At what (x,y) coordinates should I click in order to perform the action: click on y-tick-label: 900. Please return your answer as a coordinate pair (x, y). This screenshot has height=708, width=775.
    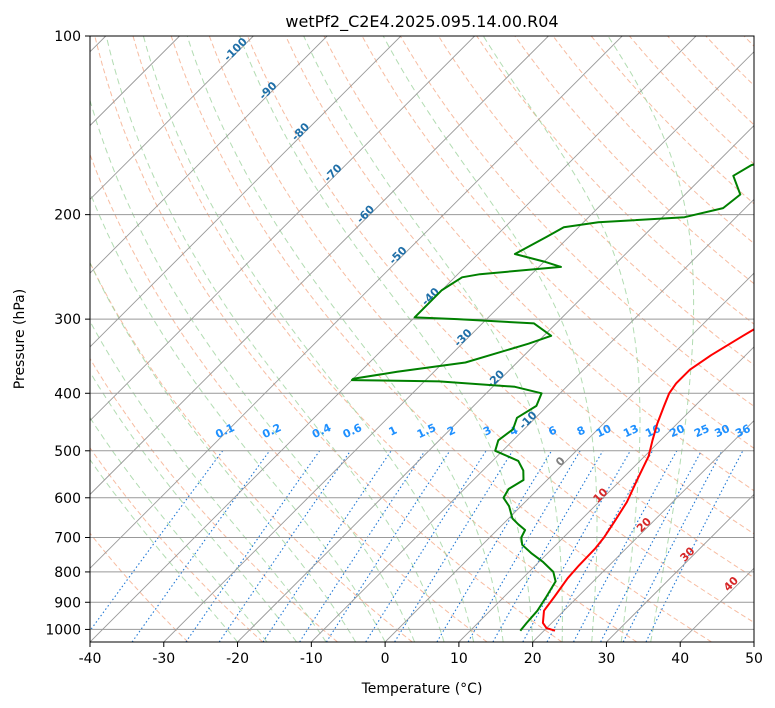
    Looking at the image, I should click on (67, 603).